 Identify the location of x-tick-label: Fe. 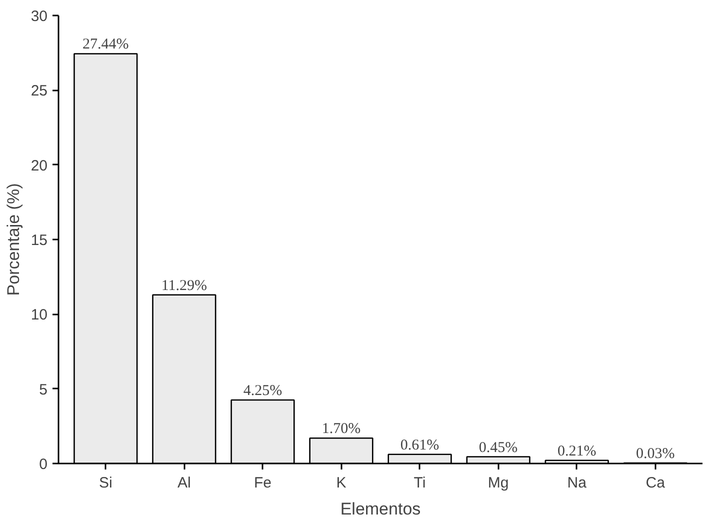
(263, 483).